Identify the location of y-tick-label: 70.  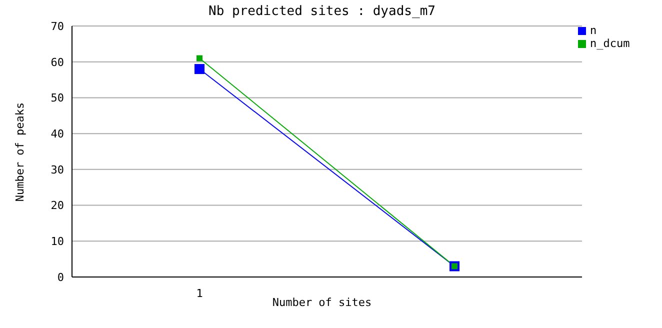
(57, 26).